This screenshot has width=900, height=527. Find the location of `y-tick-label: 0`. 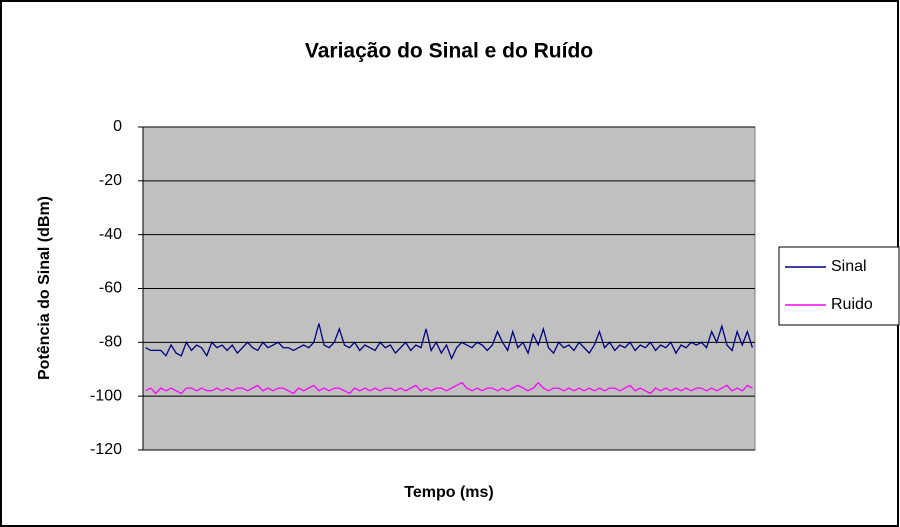

y-tick-label: 0 is located at coordinates (117, 126).